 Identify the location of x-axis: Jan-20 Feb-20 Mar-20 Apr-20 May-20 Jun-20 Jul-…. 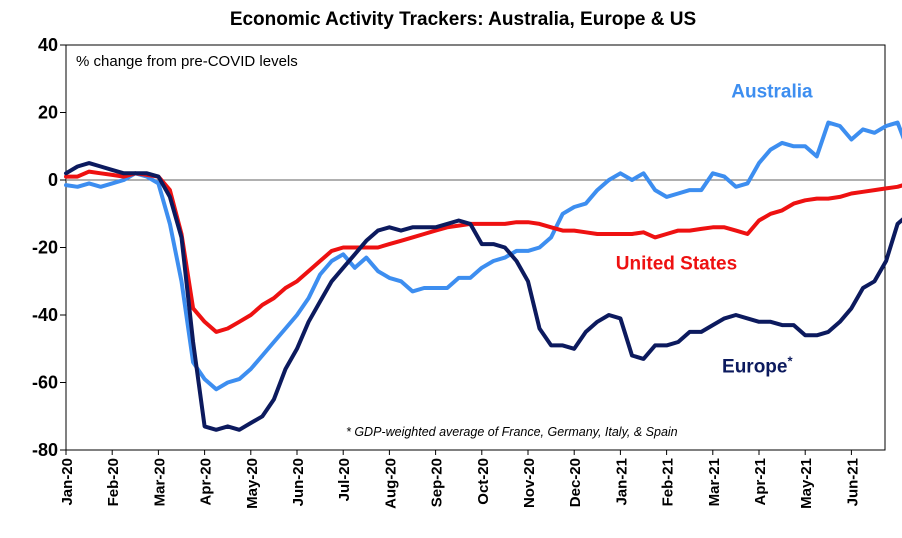
(460, 479).